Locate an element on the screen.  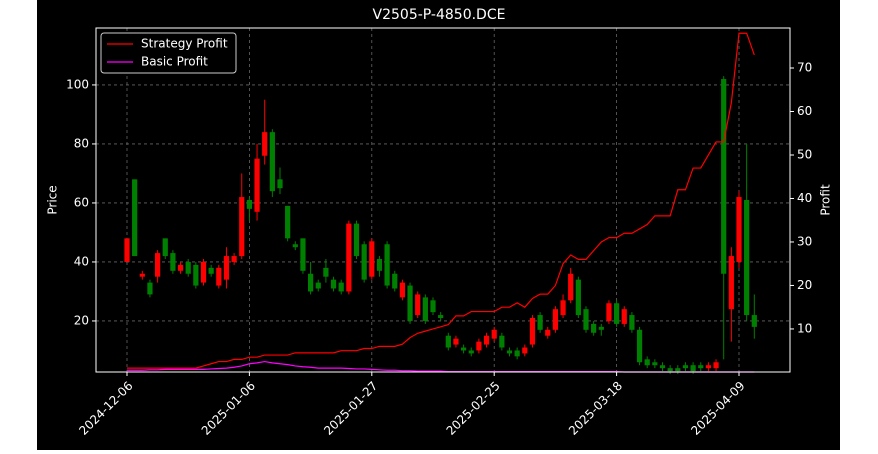
y-tick-label: 80 is located at coordinates (81, 143).